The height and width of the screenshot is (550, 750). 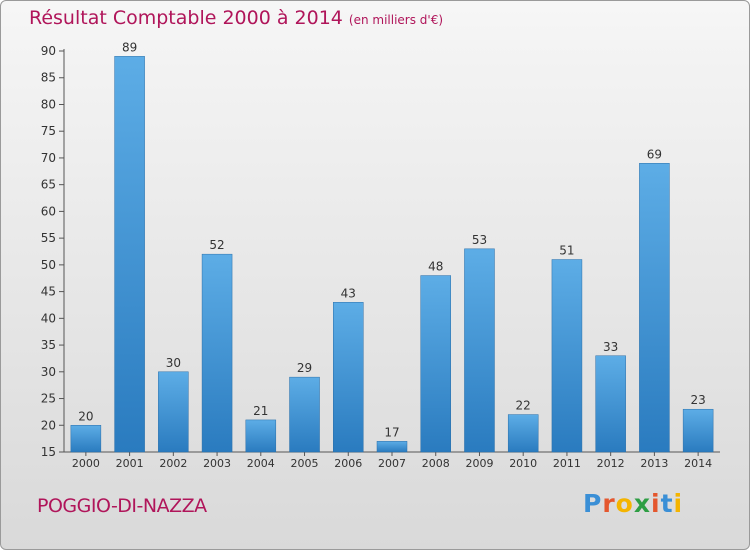 What do you see at coordinates (654, 308) in the screenshot?
I see `bar-2013` at bounding box center [654, 308].